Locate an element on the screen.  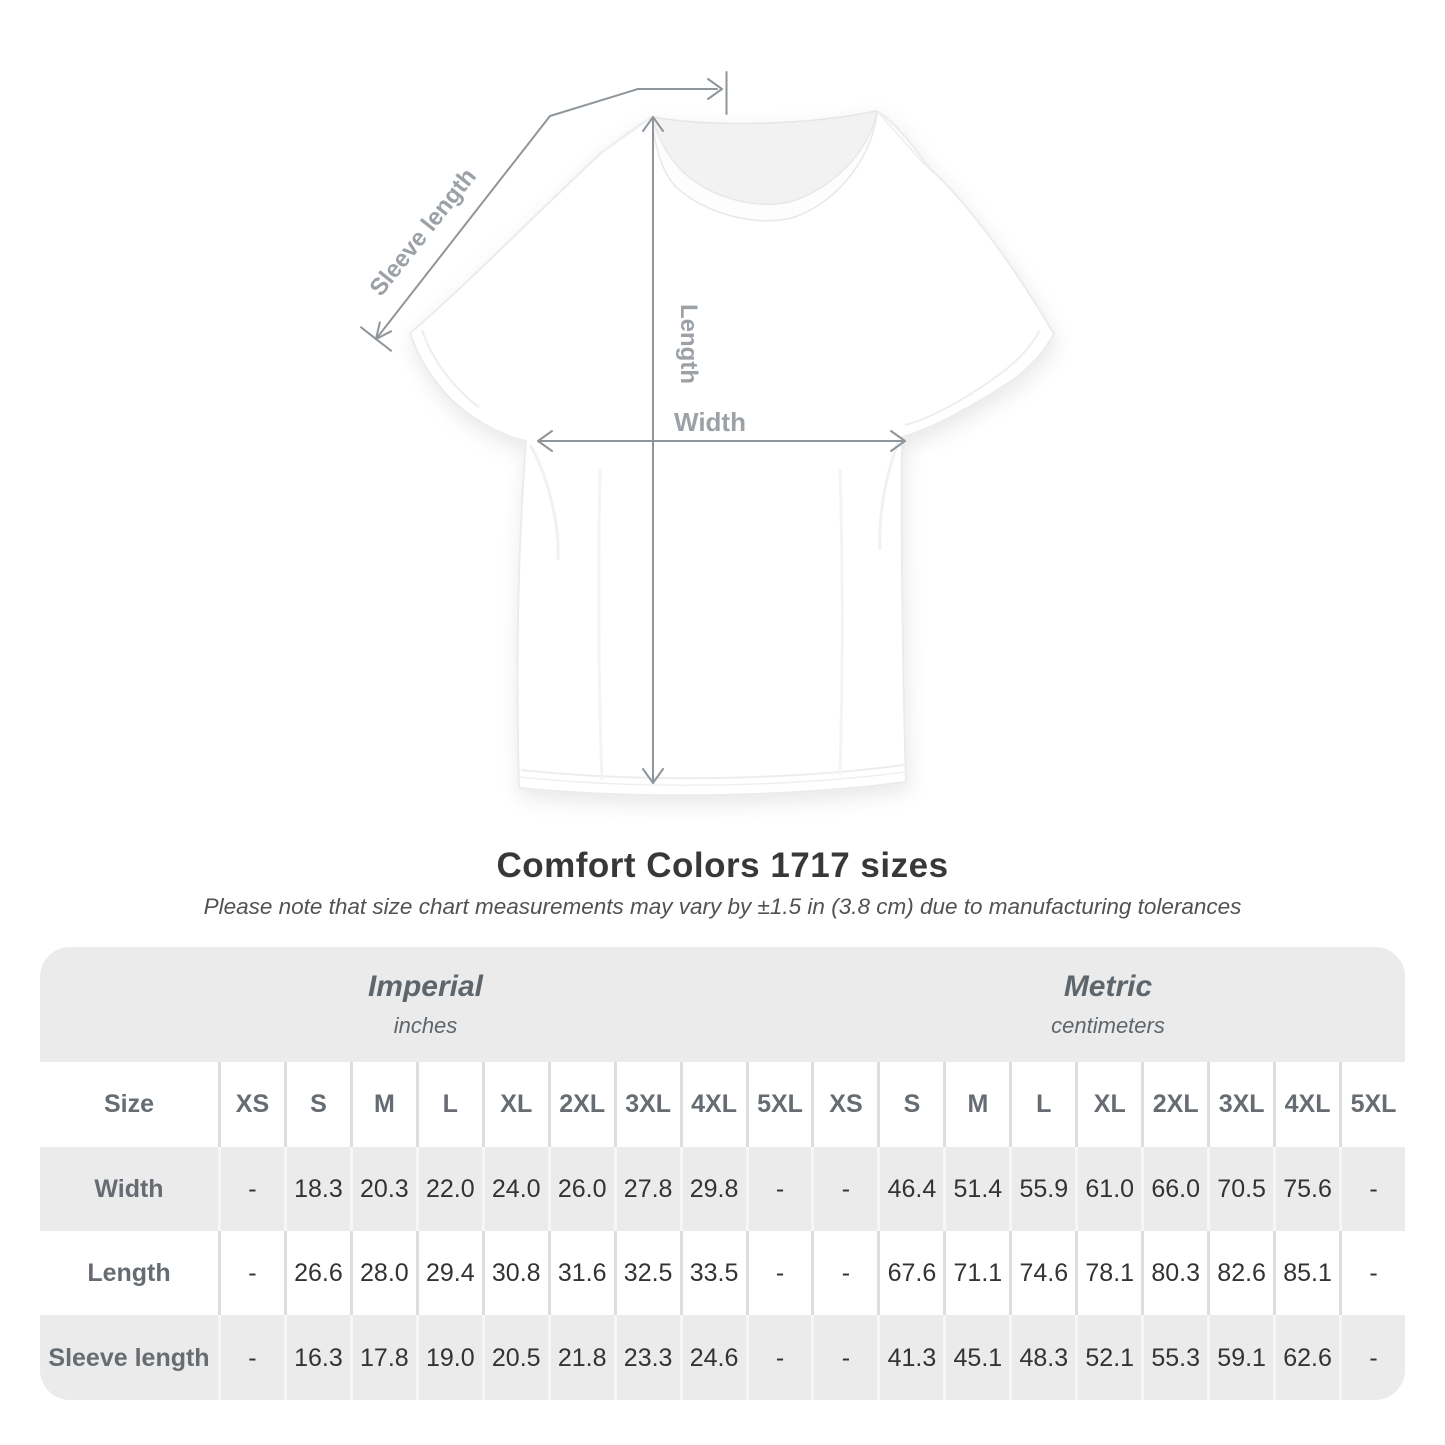
size-header-metric: 5XL is located at coordinates (1372, 1104).